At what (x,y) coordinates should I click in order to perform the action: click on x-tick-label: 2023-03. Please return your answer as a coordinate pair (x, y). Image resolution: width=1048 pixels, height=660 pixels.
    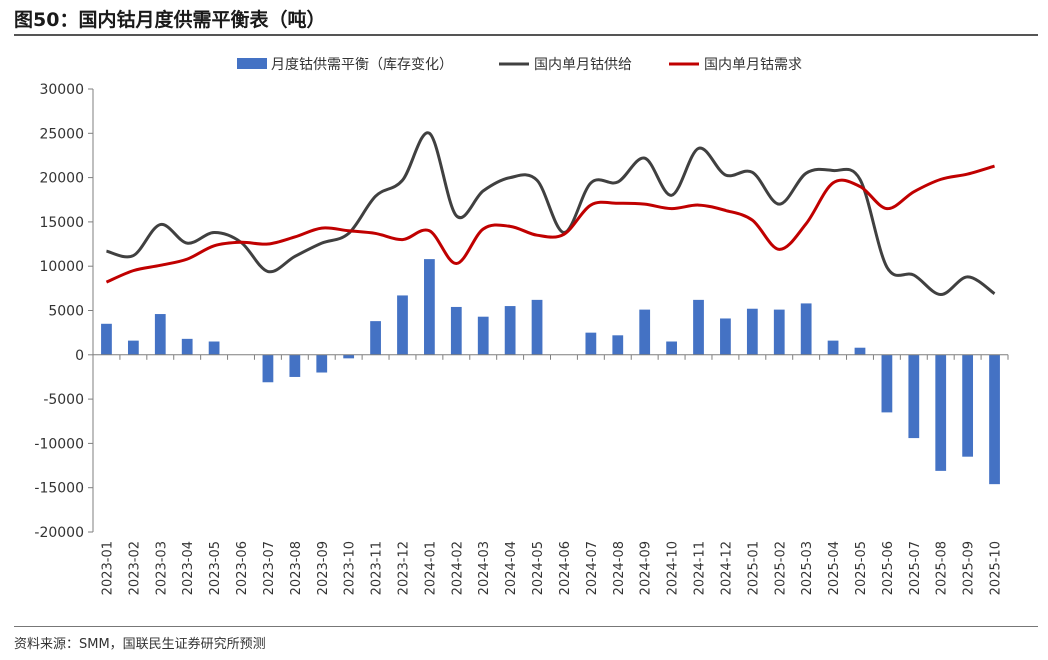
    Looking at the image, I should click on (161, 568).